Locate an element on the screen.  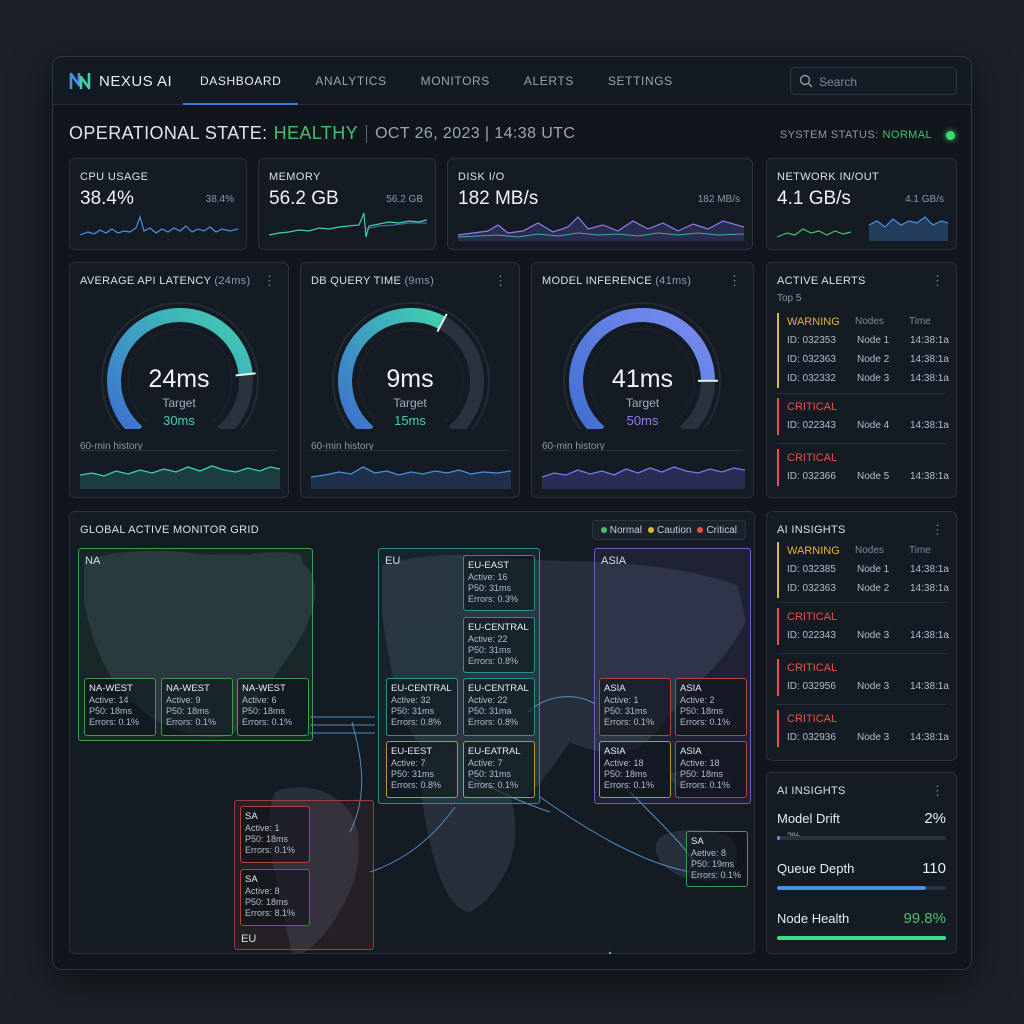
monitor-asia-1: ASIA Active: 1 P50: 31ms Errors: 0.1% is located at coordinates (635, 707).